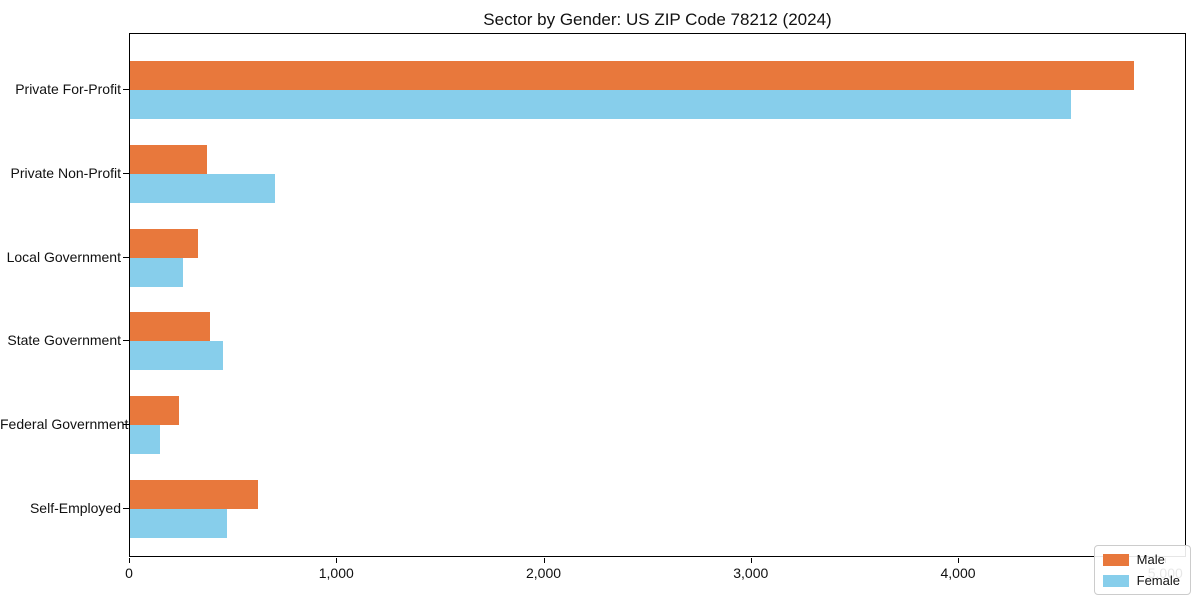  I want to click on legend-item-female: Female, so click(1141, 580).